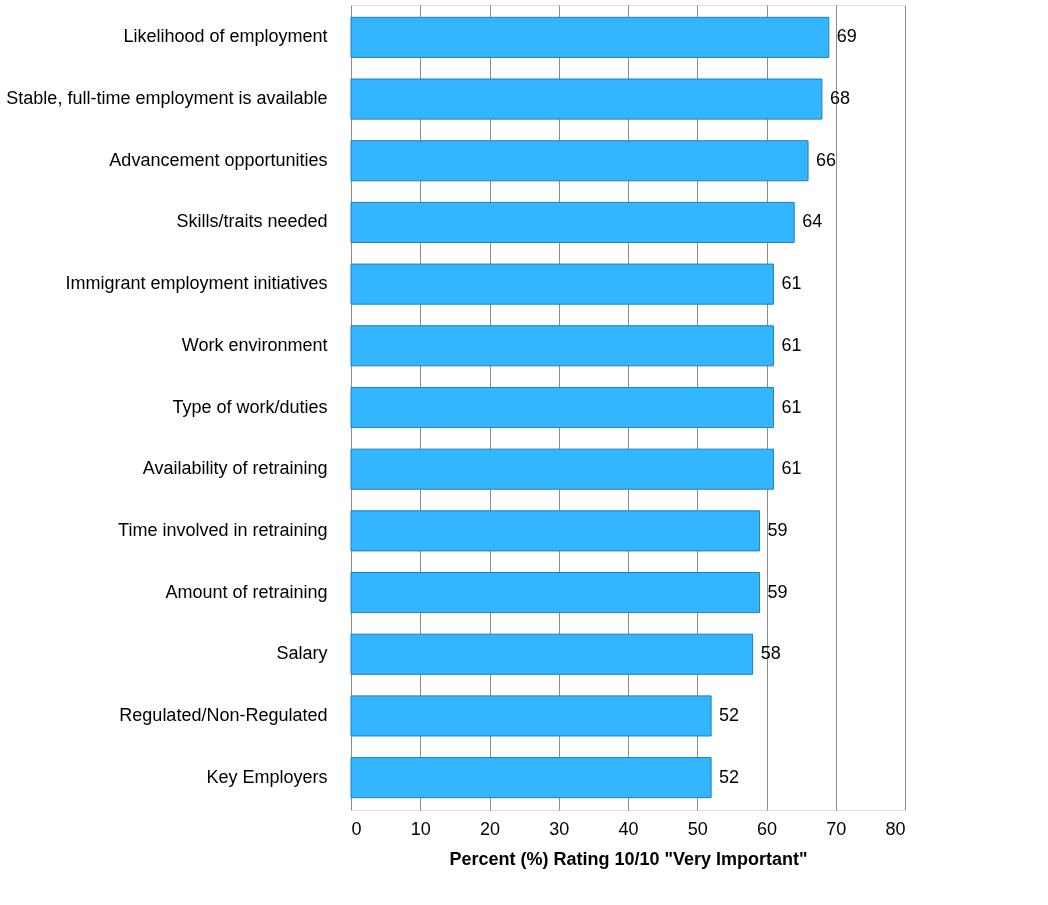  What do you see at coordinates (196, 283) in the screenshot?
I see `y-tick-label: Immigrant employment initiatives` at bounding box center [196, 283].